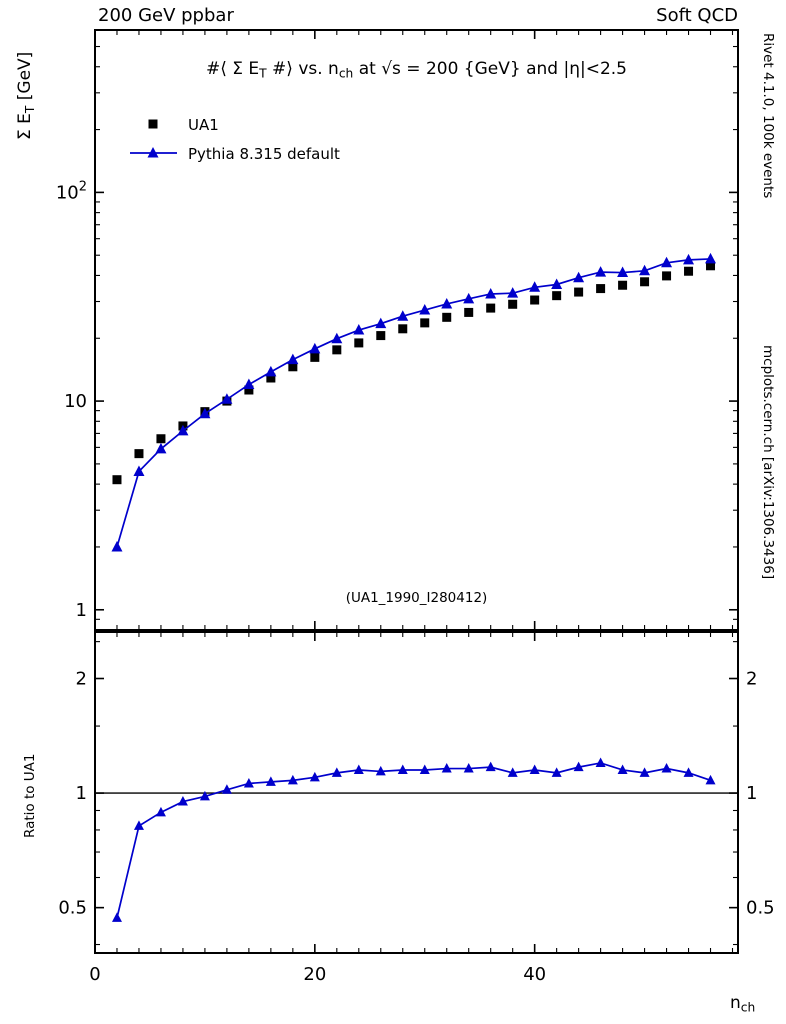 This screenshot has height=1024, width=786. Describe the element at coordinates (94, 974) in the screenshot. I see `svg-text: 0` at that location.